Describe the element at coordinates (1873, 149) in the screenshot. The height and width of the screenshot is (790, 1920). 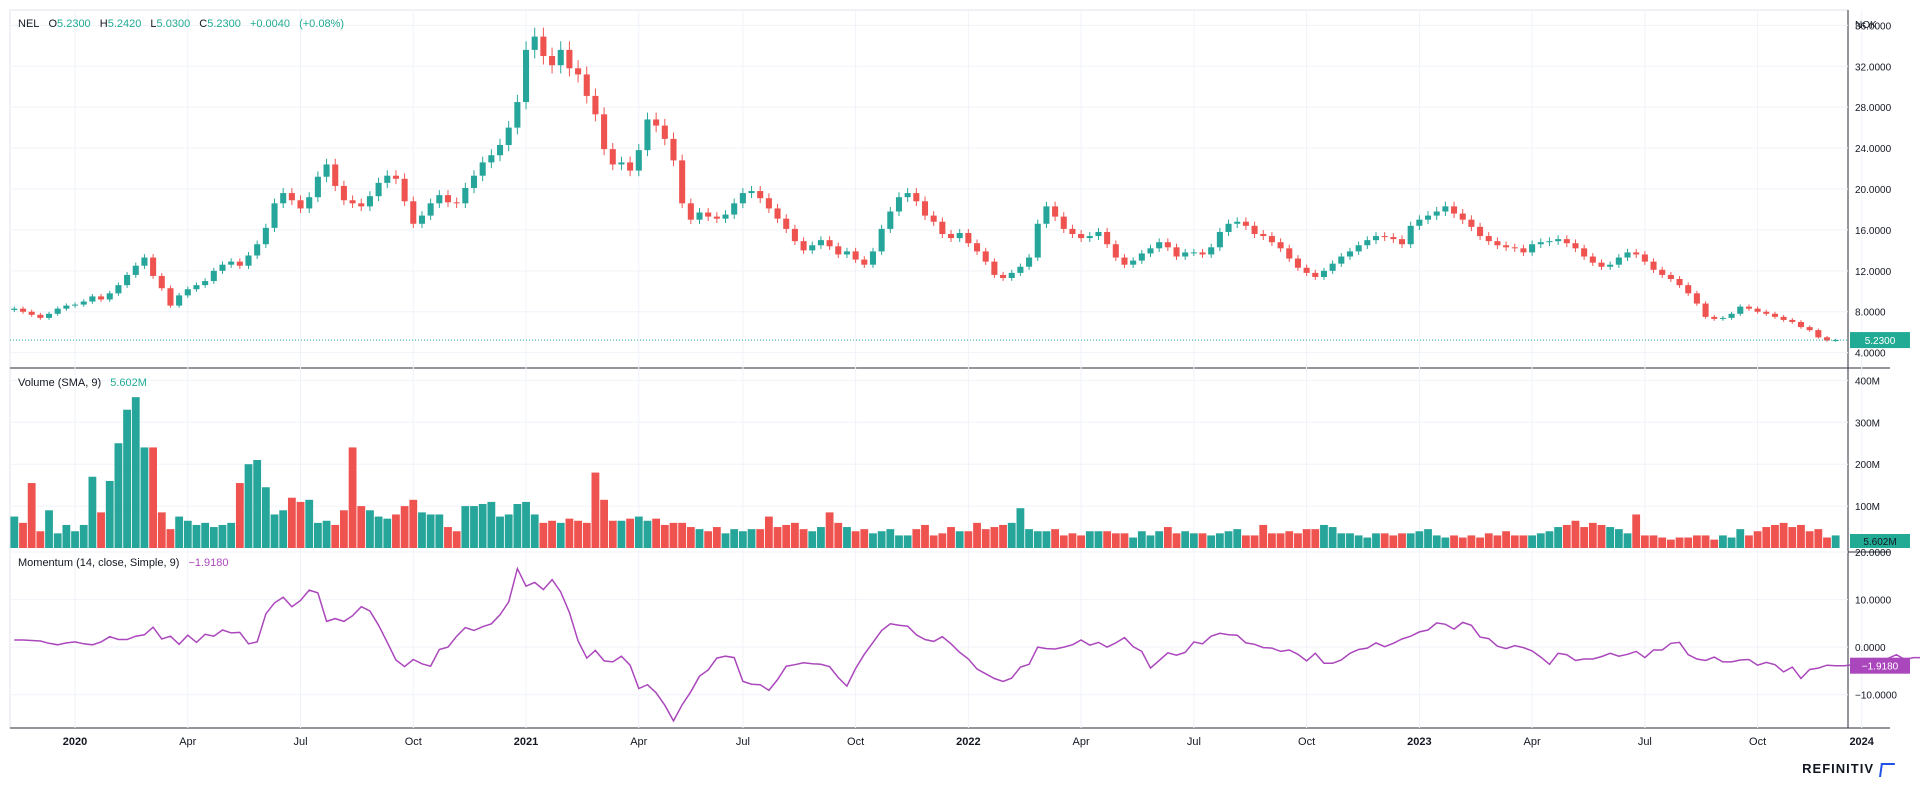
I see `y-tick-label: 24.0000` at that location.